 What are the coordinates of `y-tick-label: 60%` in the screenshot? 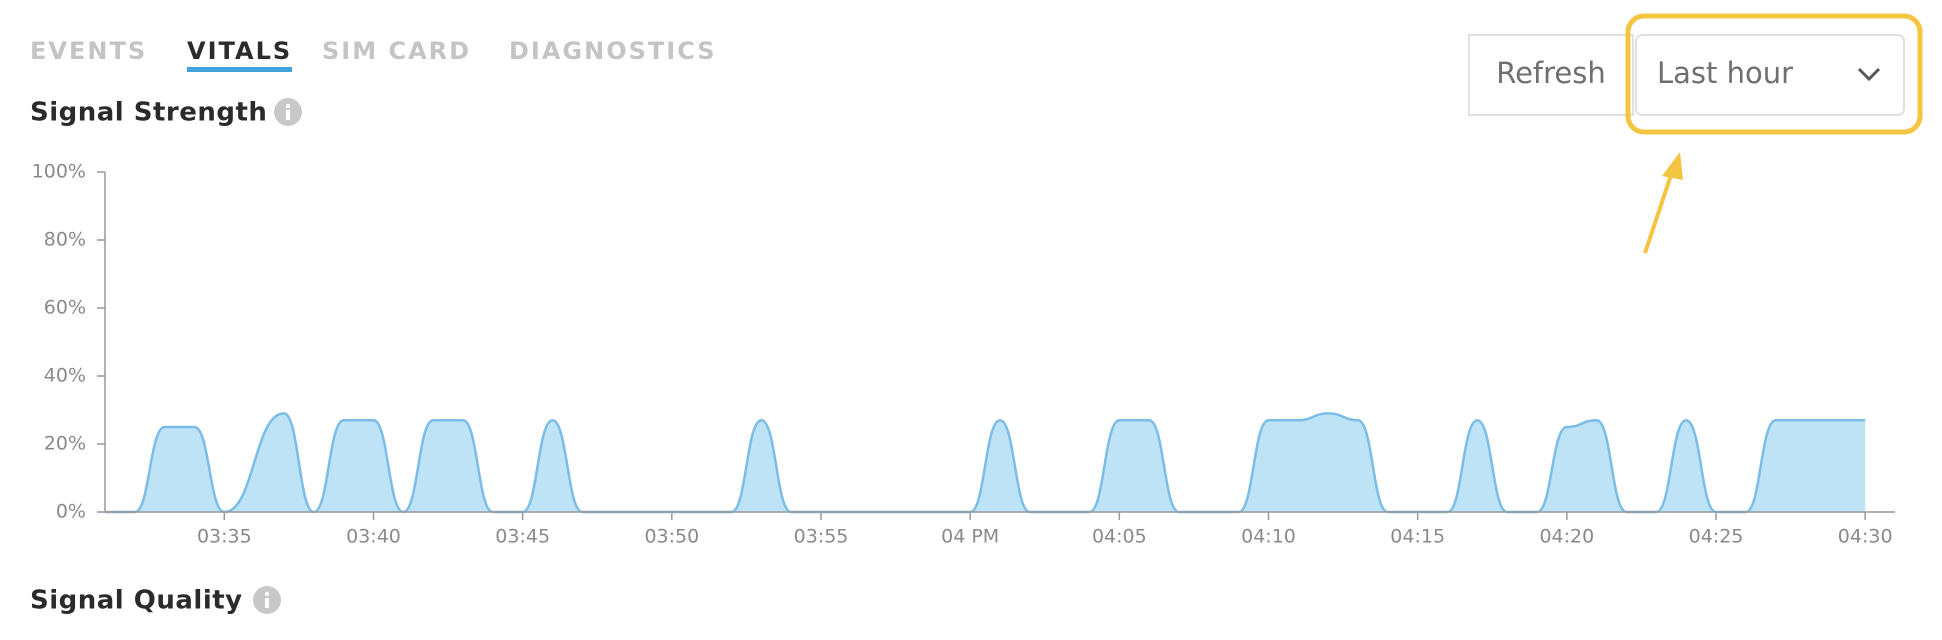 It's located at (65, 308).